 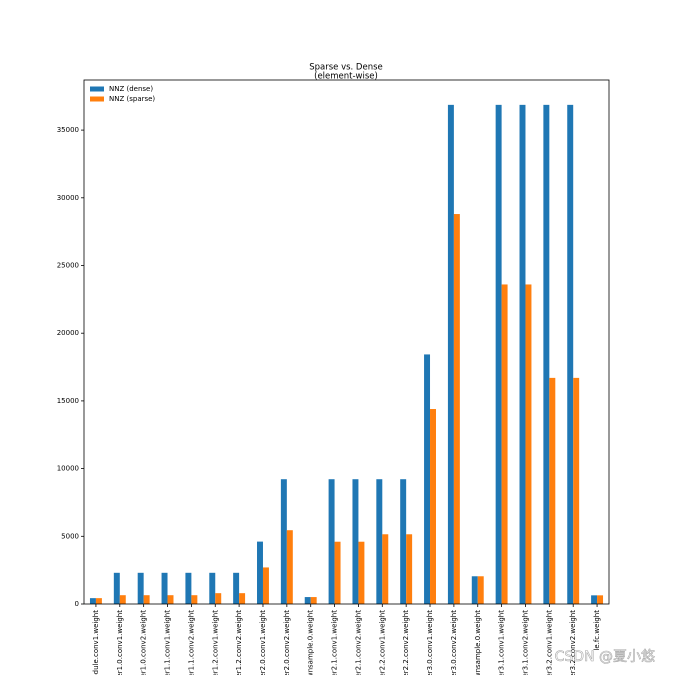 What do you see at coordinates (215, 642) in the screenshot?
I see `x-tick-label: yer1.2.conv1.weight` at bounding box center [215, 642].